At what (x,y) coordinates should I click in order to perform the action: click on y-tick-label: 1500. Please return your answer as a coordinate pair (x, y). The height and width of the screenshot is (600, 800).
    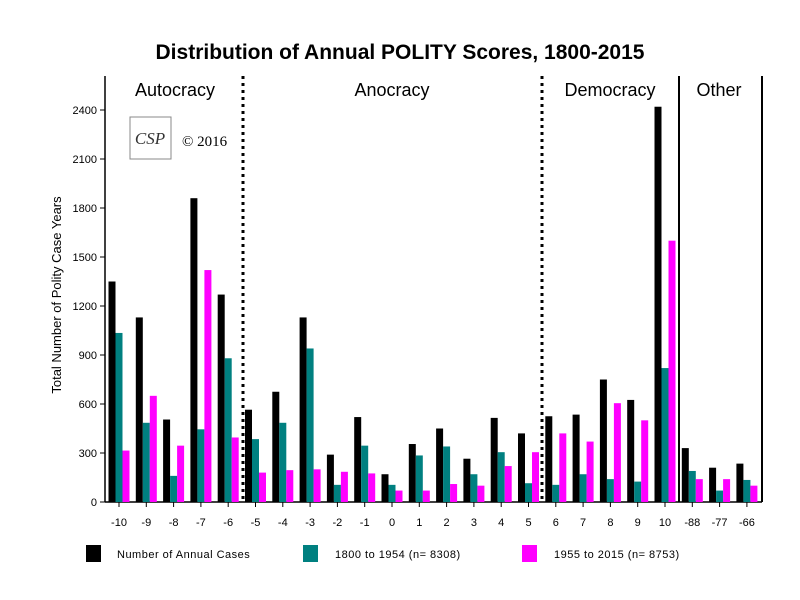
    Looking at the image, I should click on (85, 258).